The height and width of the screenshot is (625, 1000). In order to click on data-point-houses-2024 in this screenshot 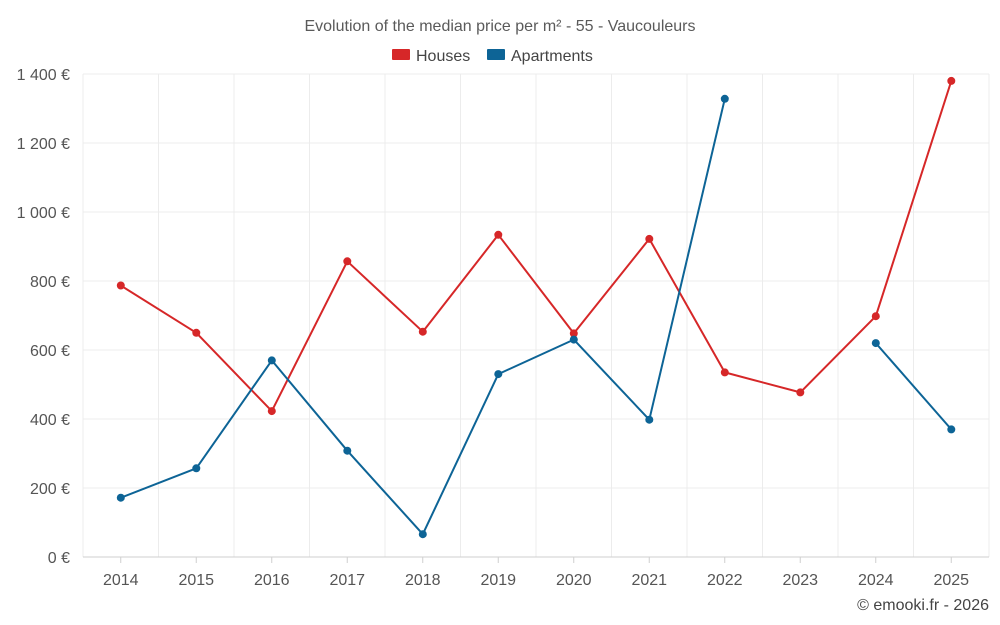, I will do `click(875, 316)`.